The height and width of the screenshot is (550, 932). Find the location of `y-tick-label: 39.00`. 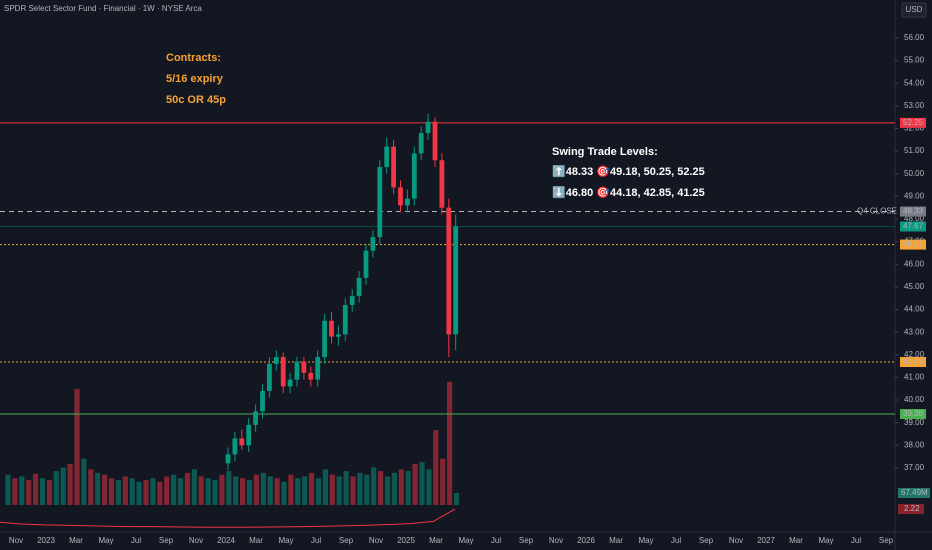

y-tick-label: 39.00 is located at coordinates (914, 422).